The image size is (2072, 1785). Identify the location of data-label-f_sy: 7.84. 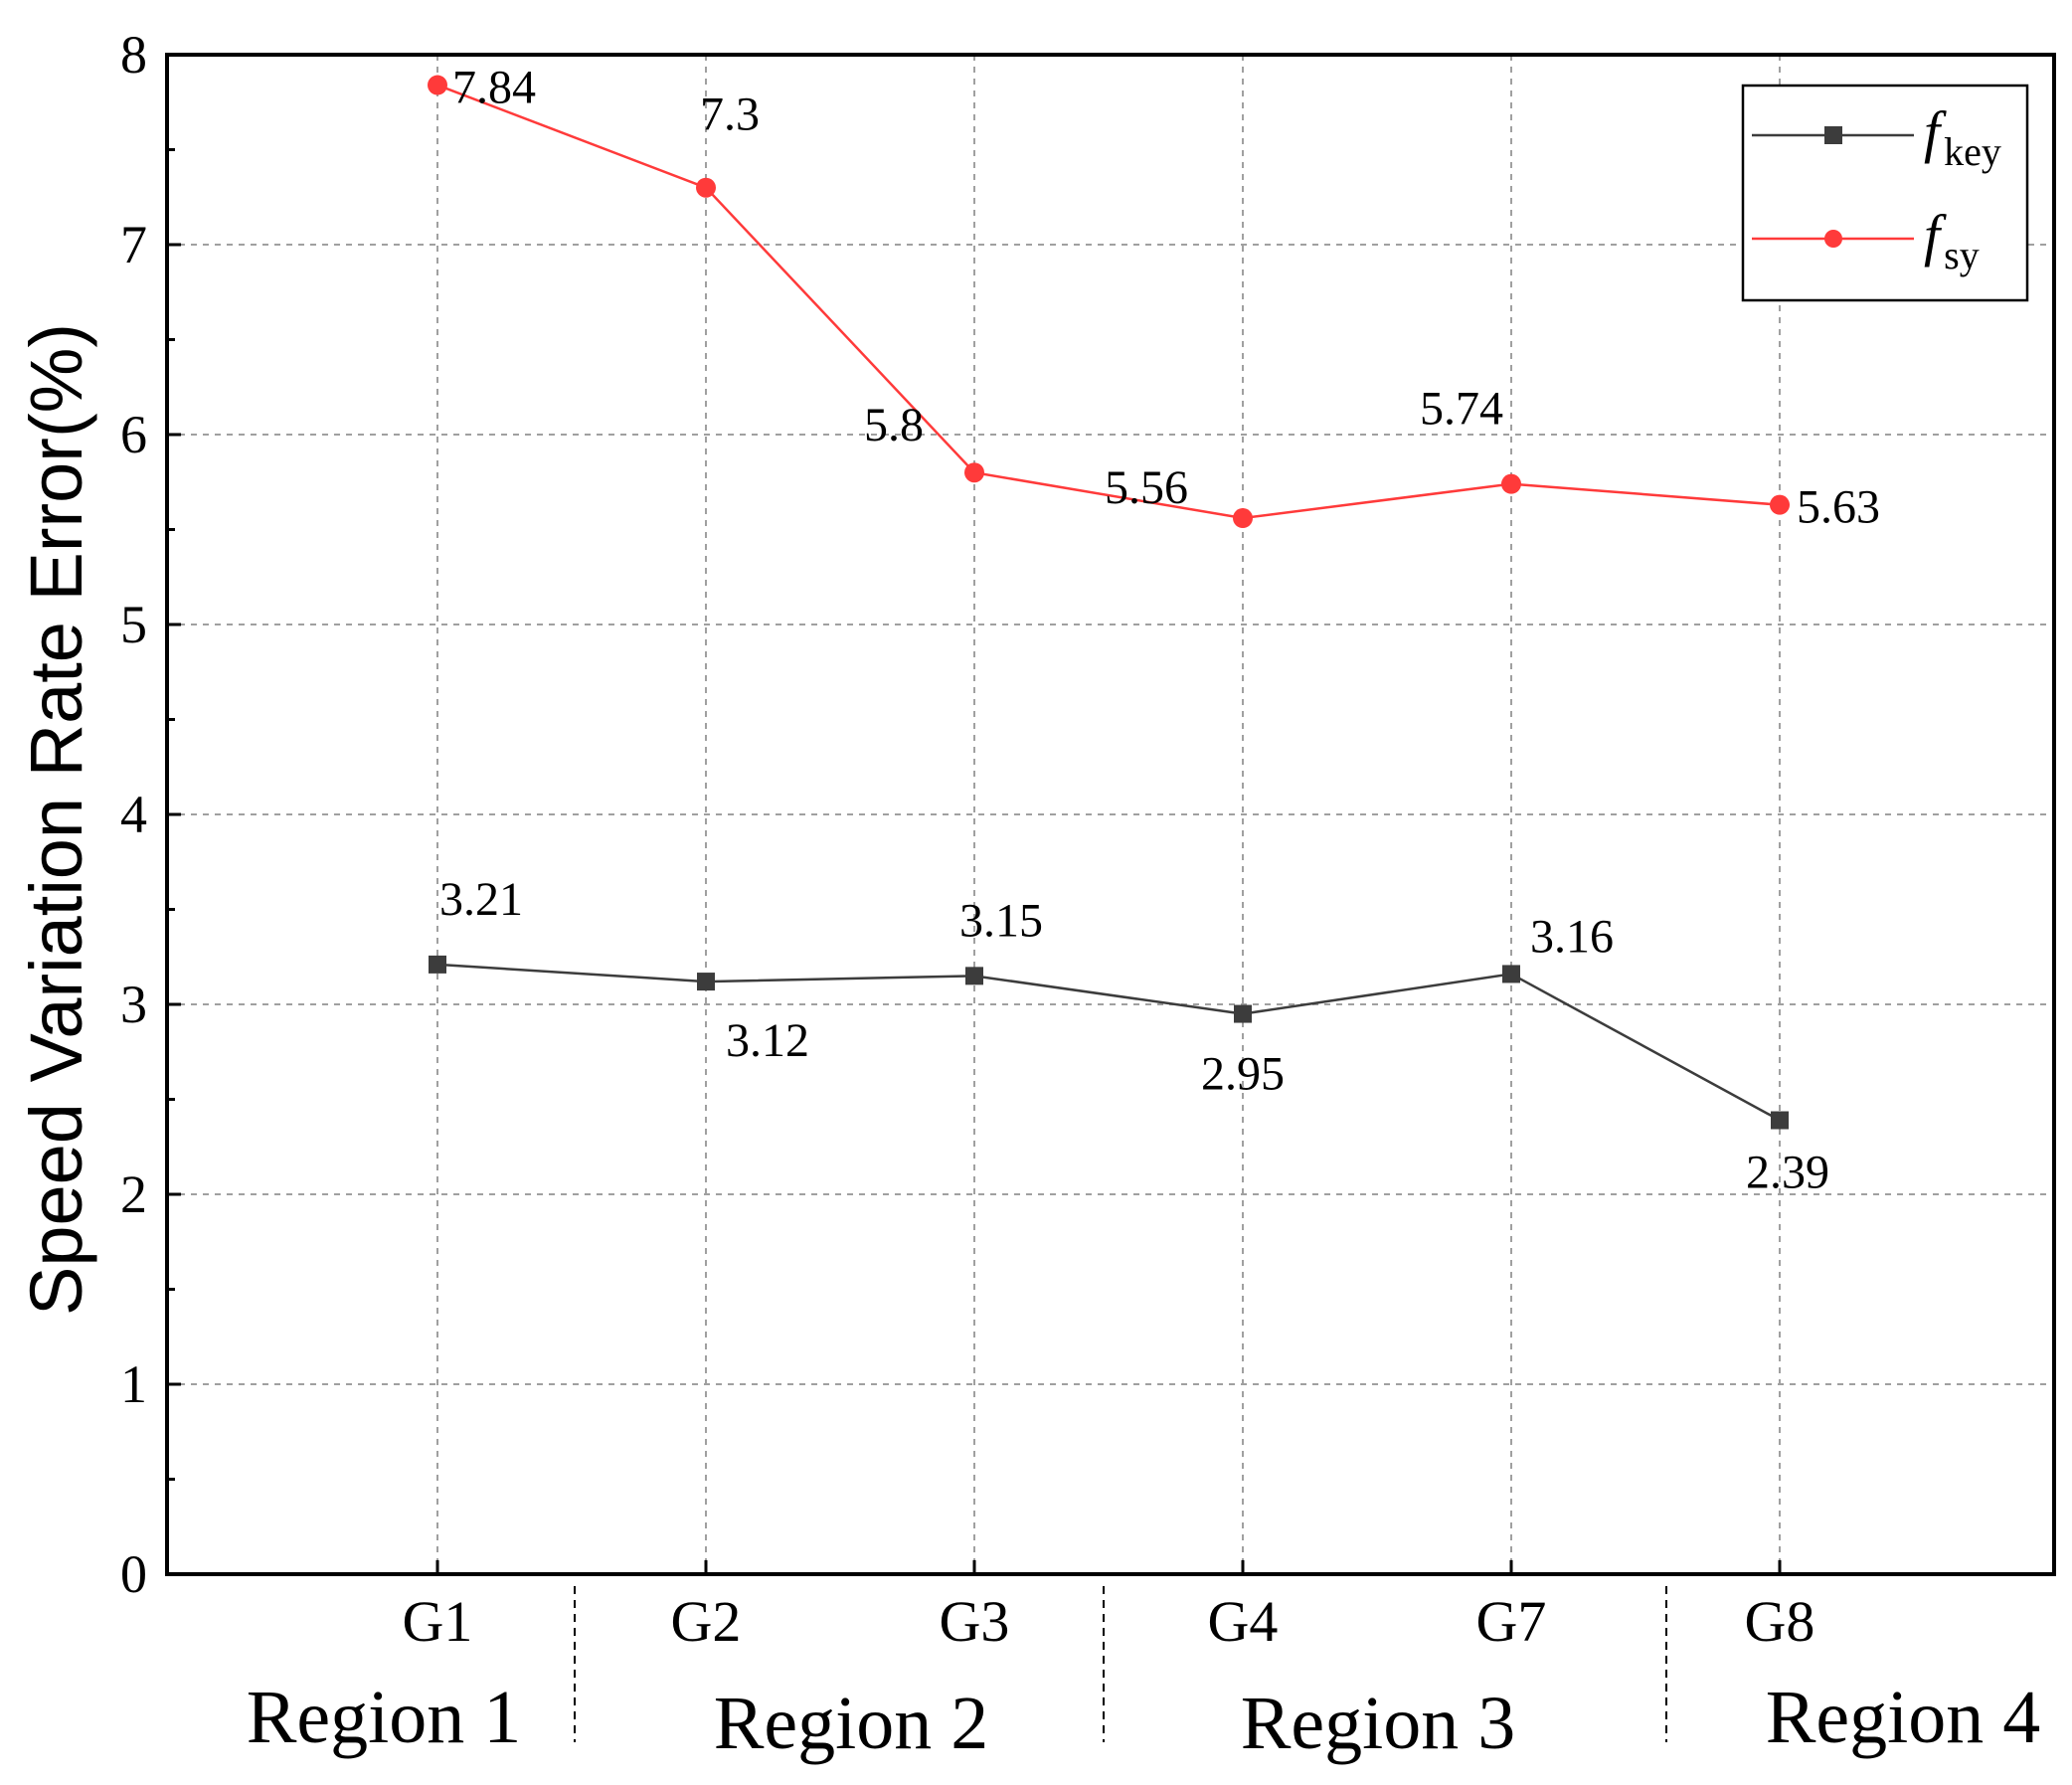
(494, 88).